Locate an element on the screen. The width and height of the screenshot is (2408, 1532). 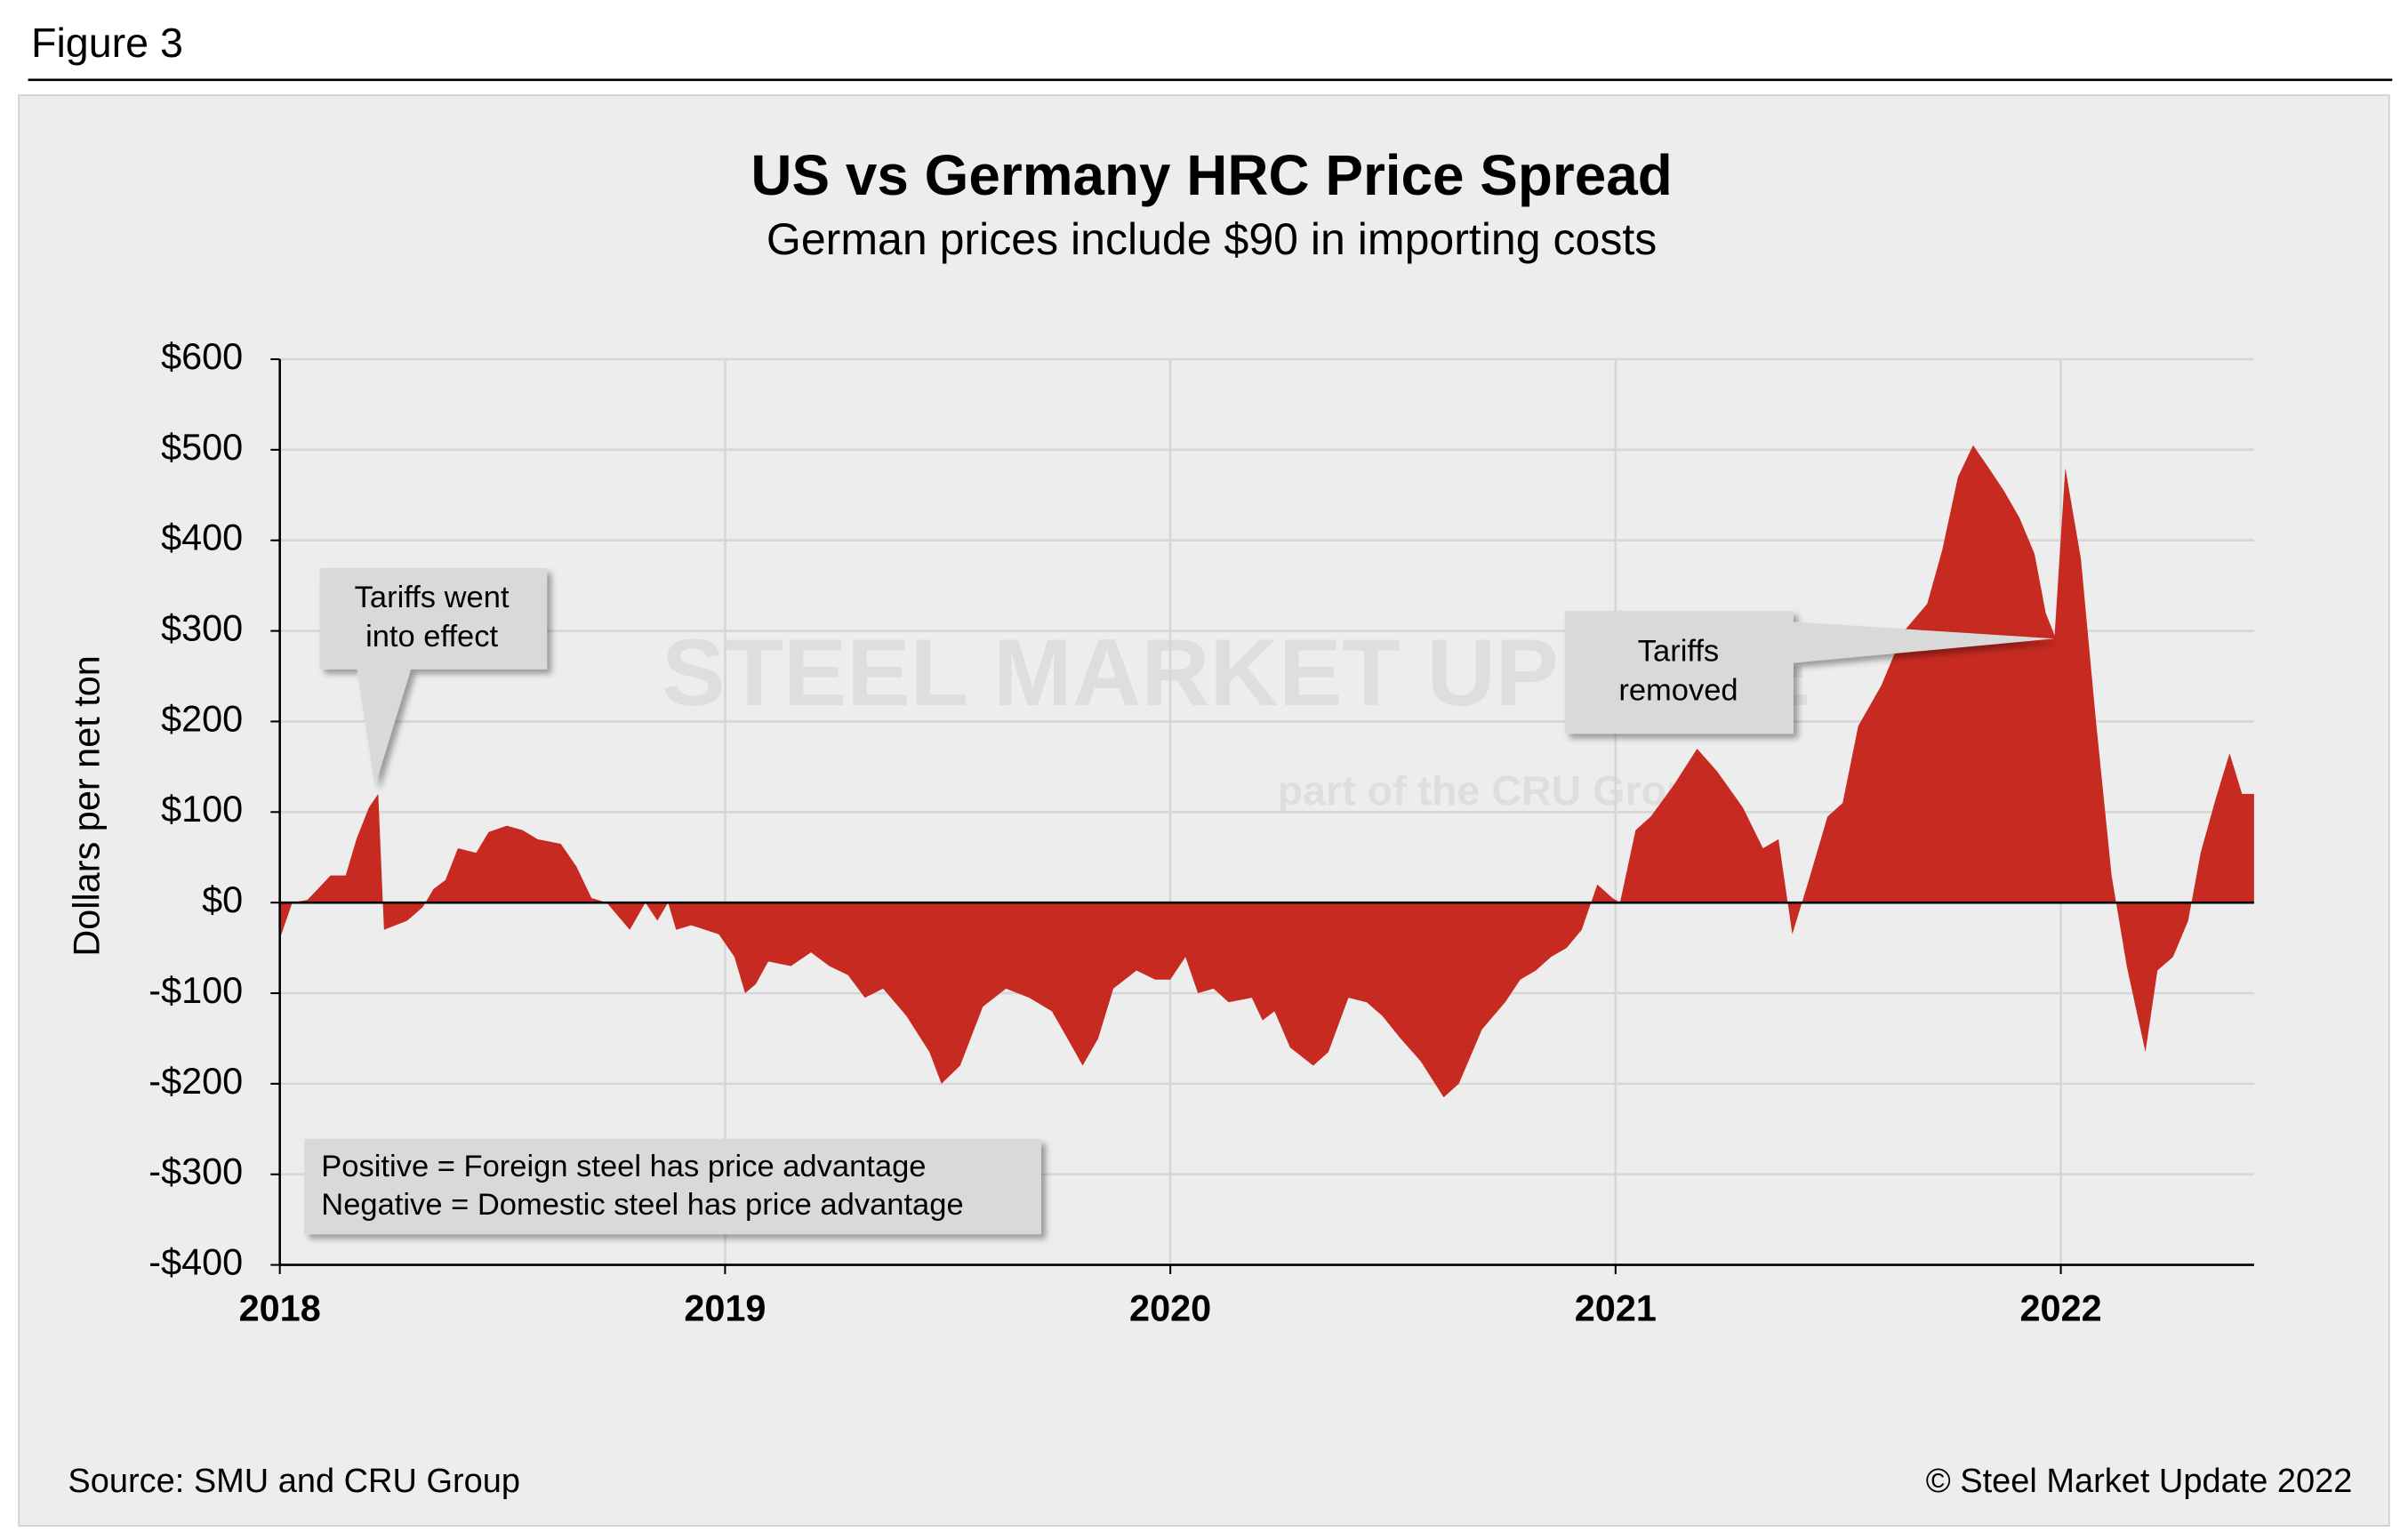
y-tick-label: -$300 is located at coordinates (196, 1171).